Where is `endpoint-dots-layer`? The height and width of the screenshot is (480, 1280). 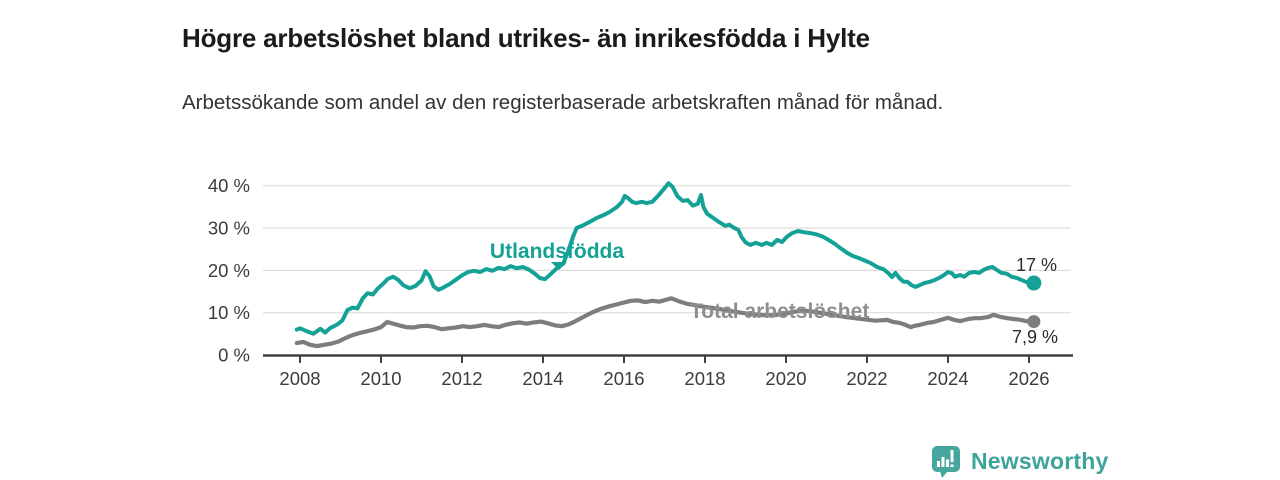
endpoint-dots-layer is located at coordinates (1034, 302).